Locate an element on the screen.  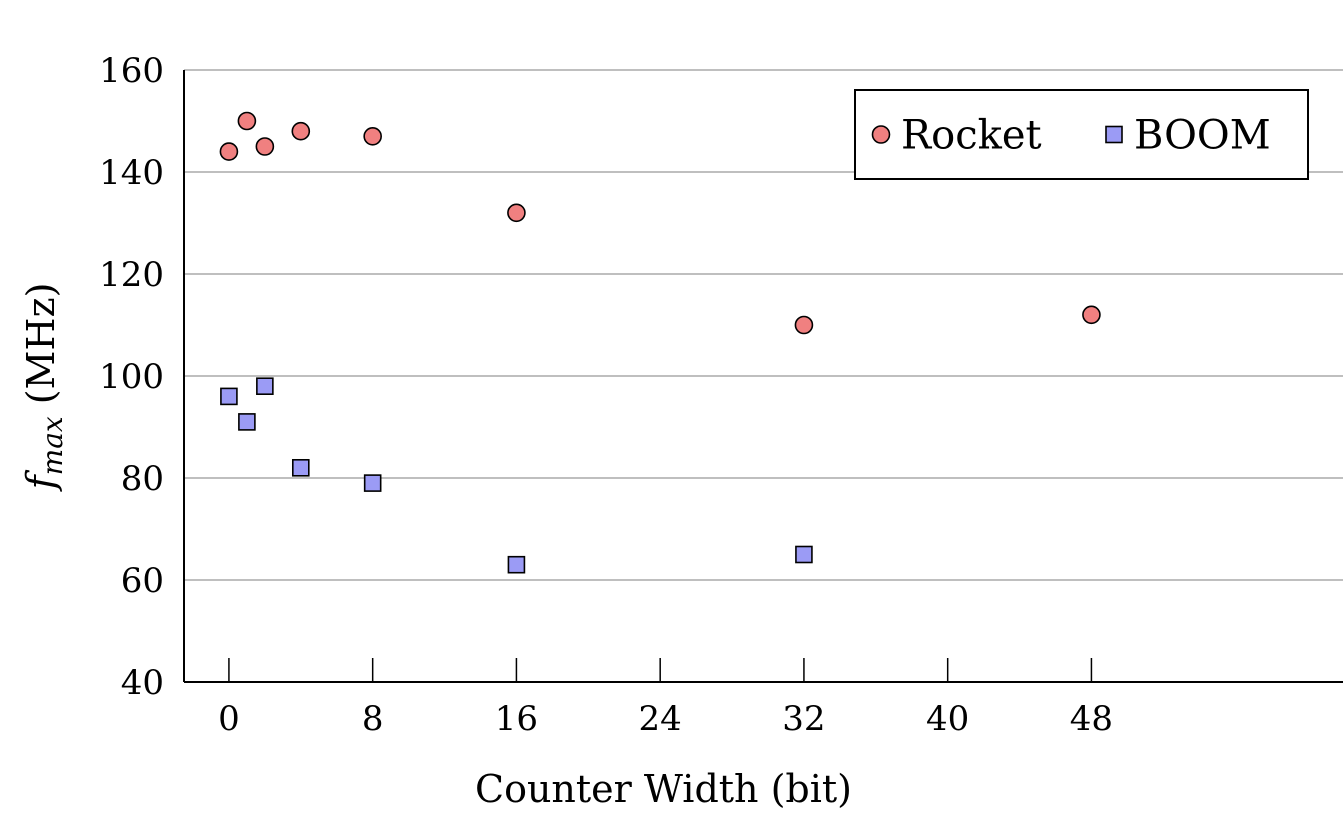
legend-label-boom: BOOM is located at coordinates (1202, 136).